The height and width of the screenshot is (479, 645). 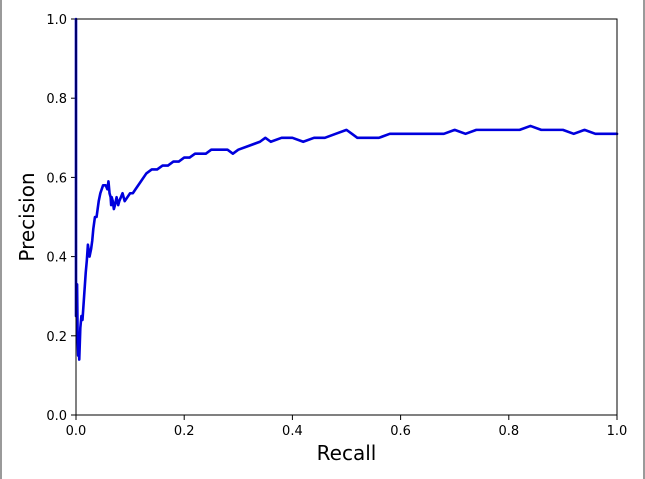 I want to click on y-tick-label: 0.8, so click(x=56, y=99).